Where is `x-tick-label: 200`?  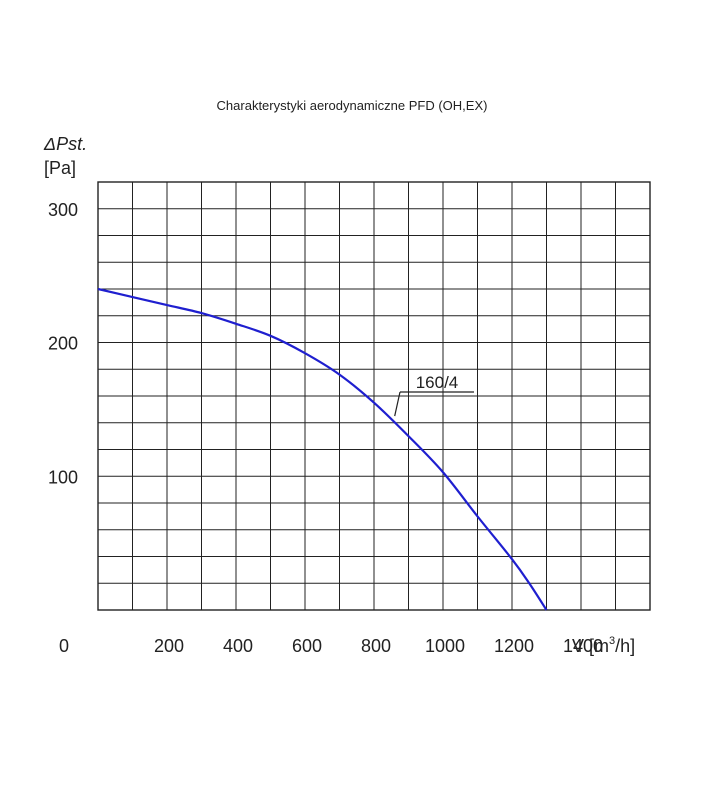
x-tick-label: 200 is located at coordinates (169, 646).